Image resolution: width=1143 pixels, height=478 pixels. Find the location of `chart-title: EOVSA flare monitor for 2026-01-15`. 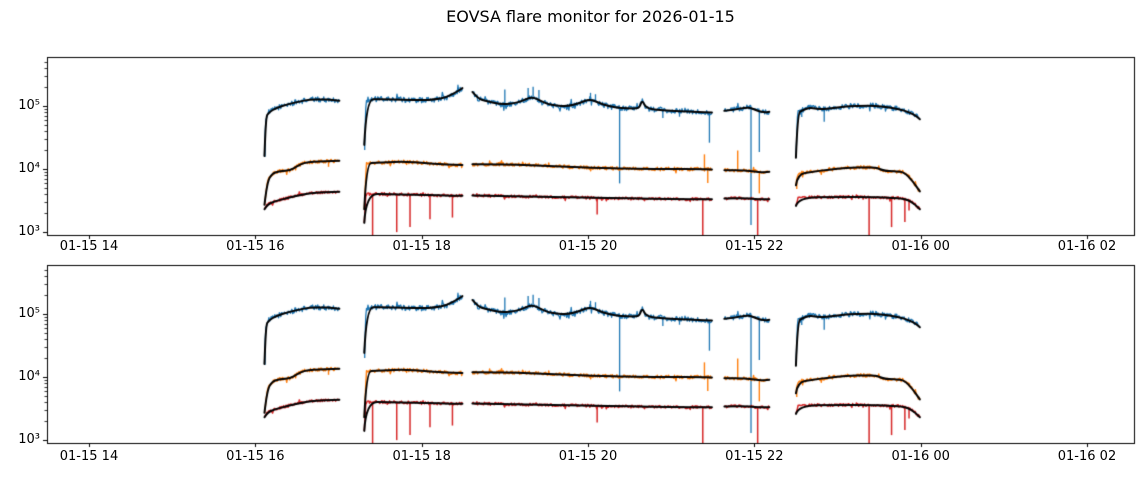

chart-title: EOVSA flare monitor for 2026-01-15 is located at coordinates (590, 16).